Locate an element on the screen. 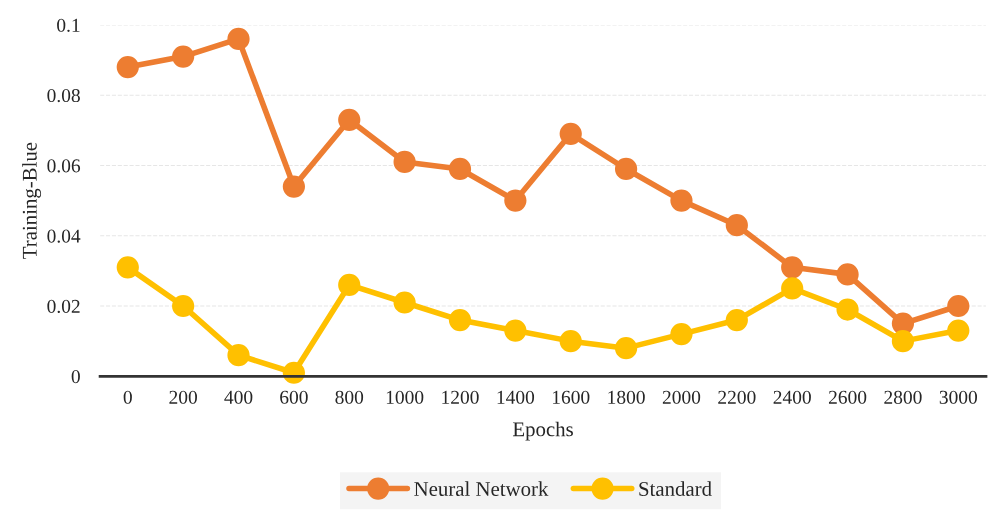 The width and height of the screenshot is (1001, 519). x-tick-label: 600 is located at coordinates (294, 397).